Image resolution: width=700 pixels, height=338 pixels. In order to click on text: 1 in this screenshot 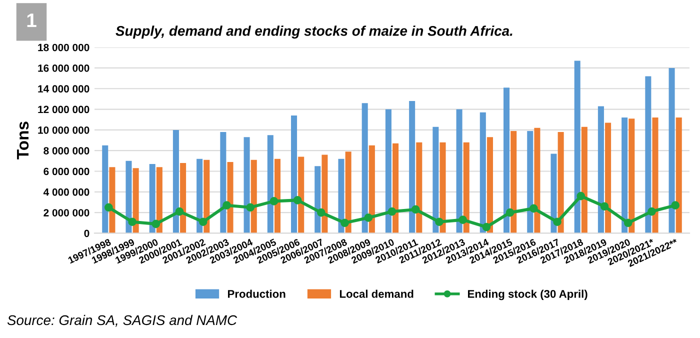, I will do `click(31, 20)`.